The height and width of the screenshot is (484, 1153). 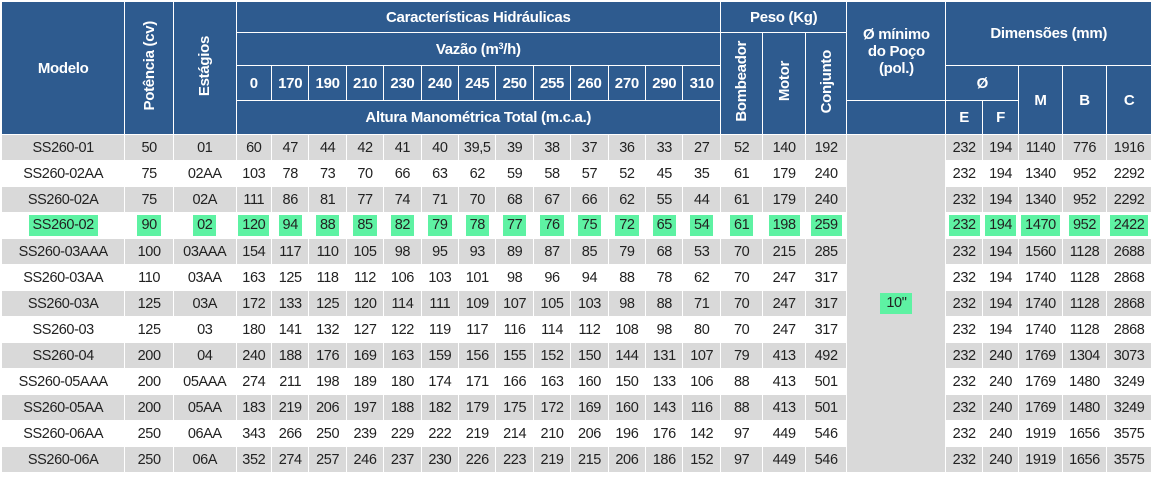 I want to click on cell-altura: 70, so click(x=365, y=173).